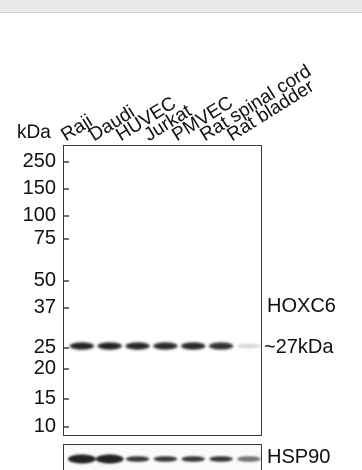  I want to click on loading-control-label-hsp90: HSP90, so click(299, 457).